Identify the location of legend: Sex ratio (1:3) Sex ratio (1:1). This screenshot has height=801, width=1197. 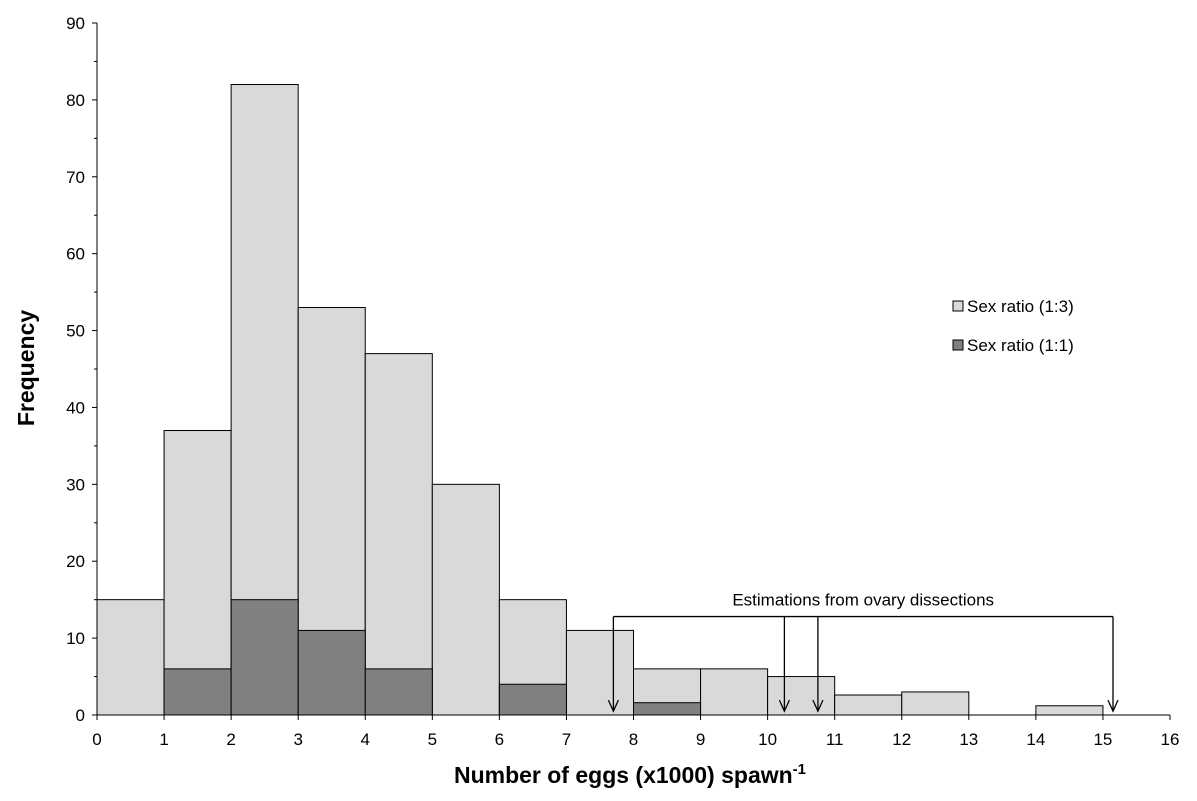
(1013, 326).